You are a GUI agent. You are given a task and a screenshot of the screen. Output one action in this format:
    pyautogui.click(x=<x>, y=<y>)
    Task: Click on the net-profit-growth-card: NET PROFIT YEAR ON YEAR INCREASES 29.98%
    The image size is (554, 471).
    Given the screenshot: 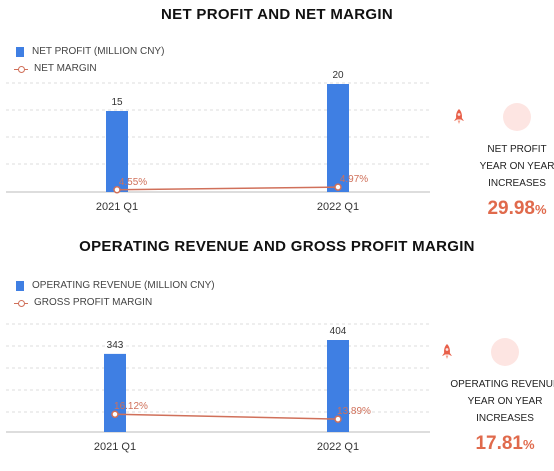 What is the action you would take?
    pyautogui.click(x=503, y=161)
    